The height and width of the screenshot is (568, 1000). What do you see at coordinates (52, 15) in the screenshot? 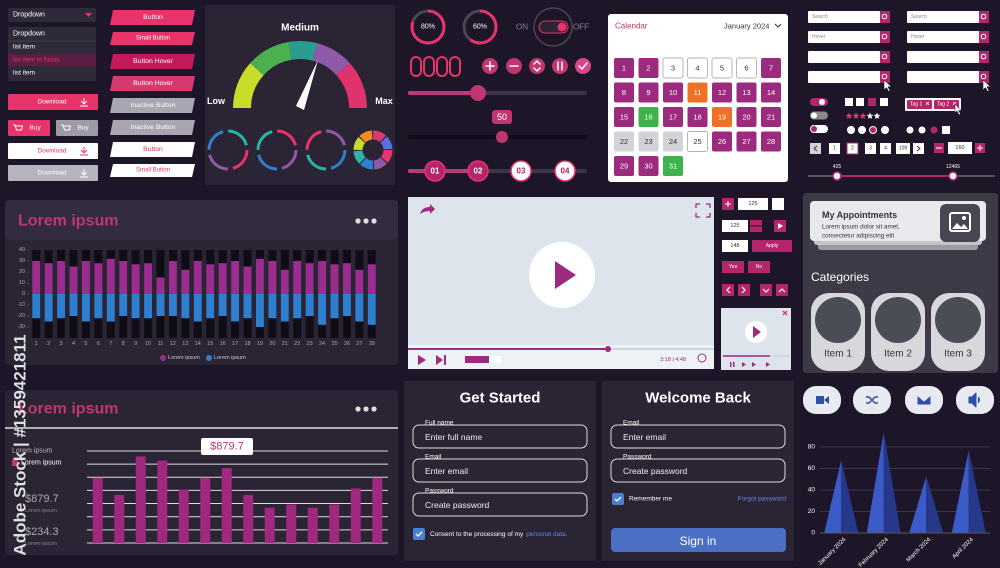
I see `dropdown` at bounding box center [52, 15].